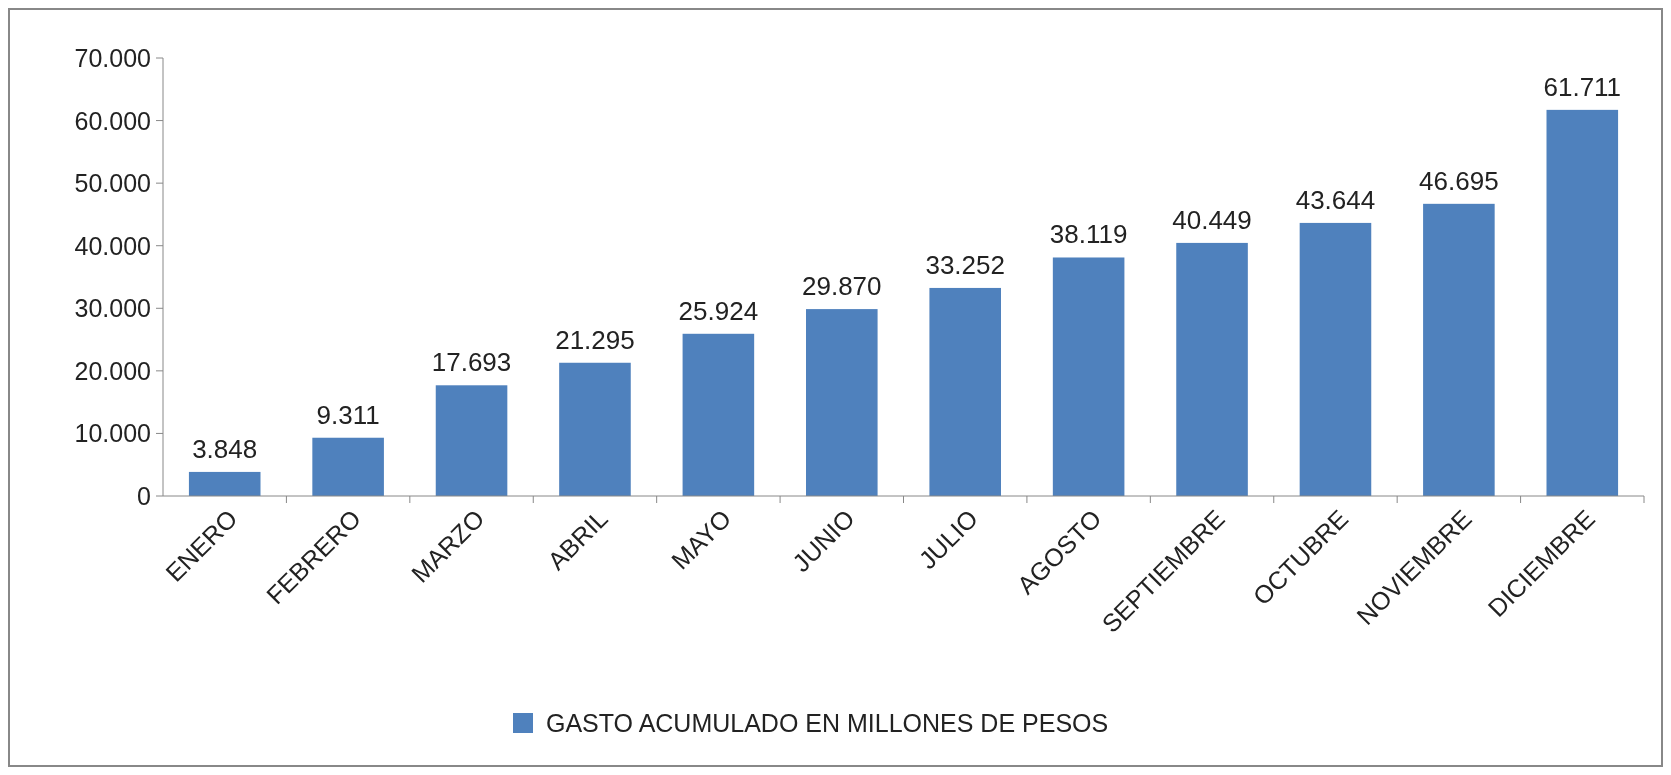 The image size is (1671, 775). What do you see at coordinates (112, 370) in the screenshot?
I see `y-tick-label: 20.000` at bounding box center [112, 370].